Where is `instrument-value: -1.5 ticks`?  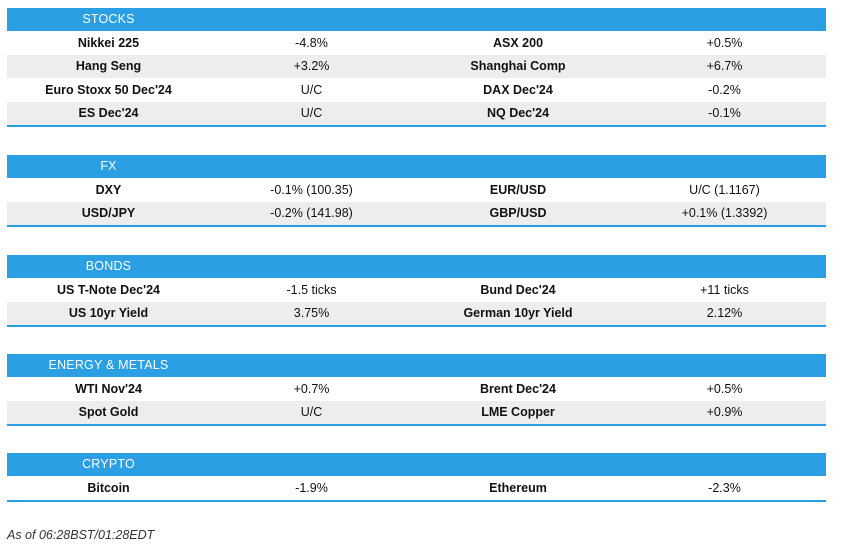 instrument-value: -1.5 ticks is located at coordinates (311, 289).